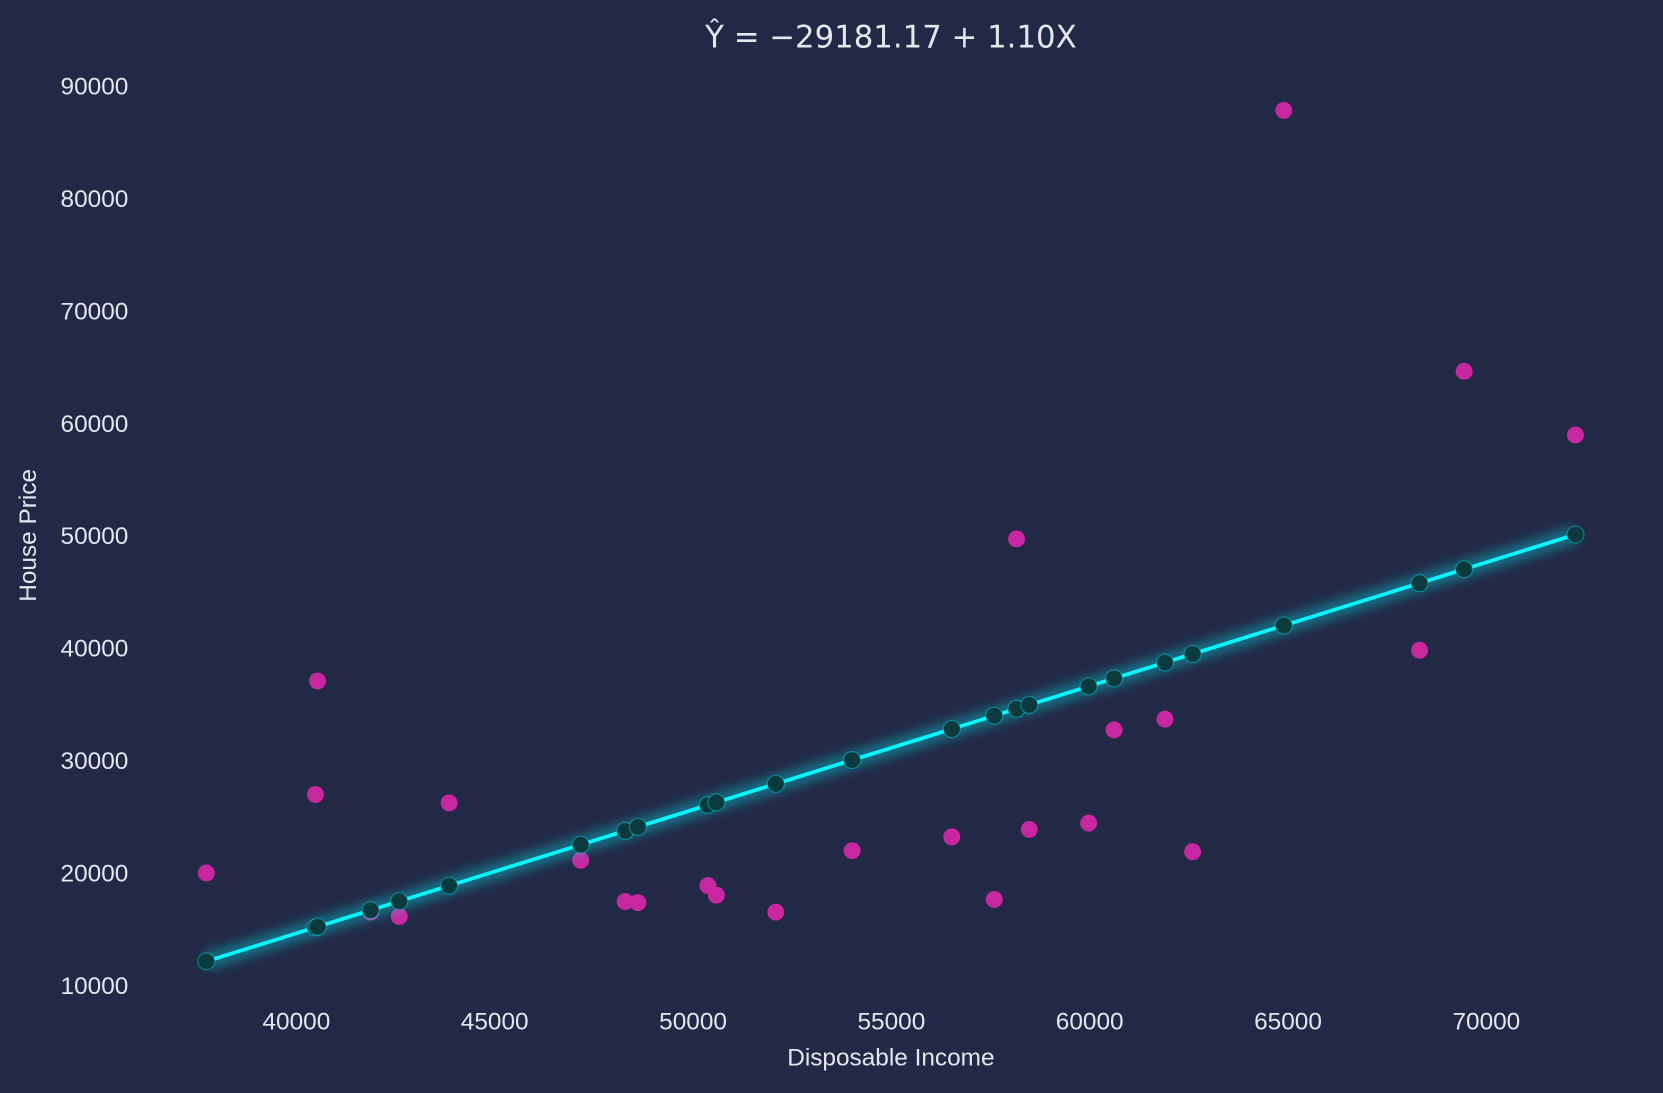  What do you see at coordinates (891, 1021) in the screenshot?
I see `x-tick-label: 55000` at bounding box center [891, 1021].